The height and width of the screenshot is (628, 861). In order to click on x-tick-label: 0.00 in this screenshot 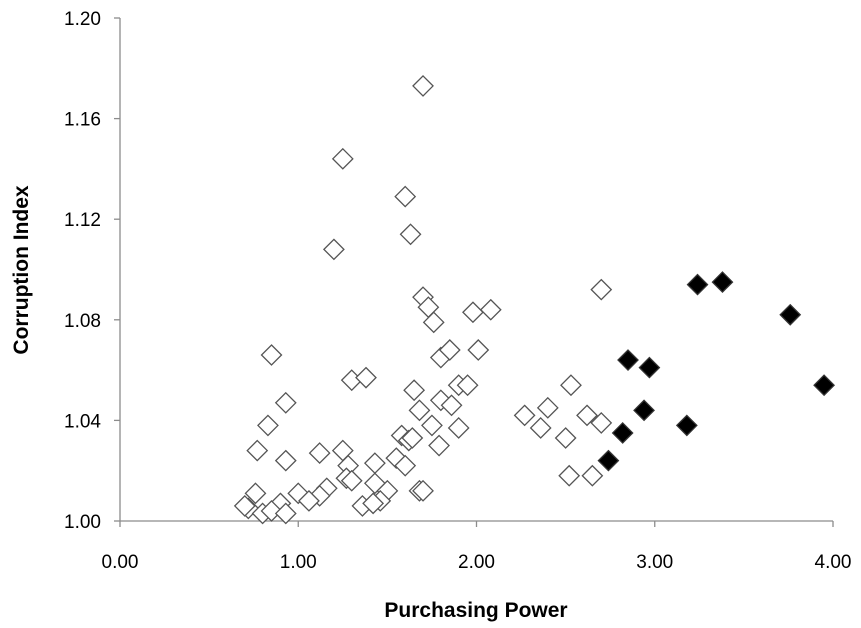, I will do `click(120, 562)`.